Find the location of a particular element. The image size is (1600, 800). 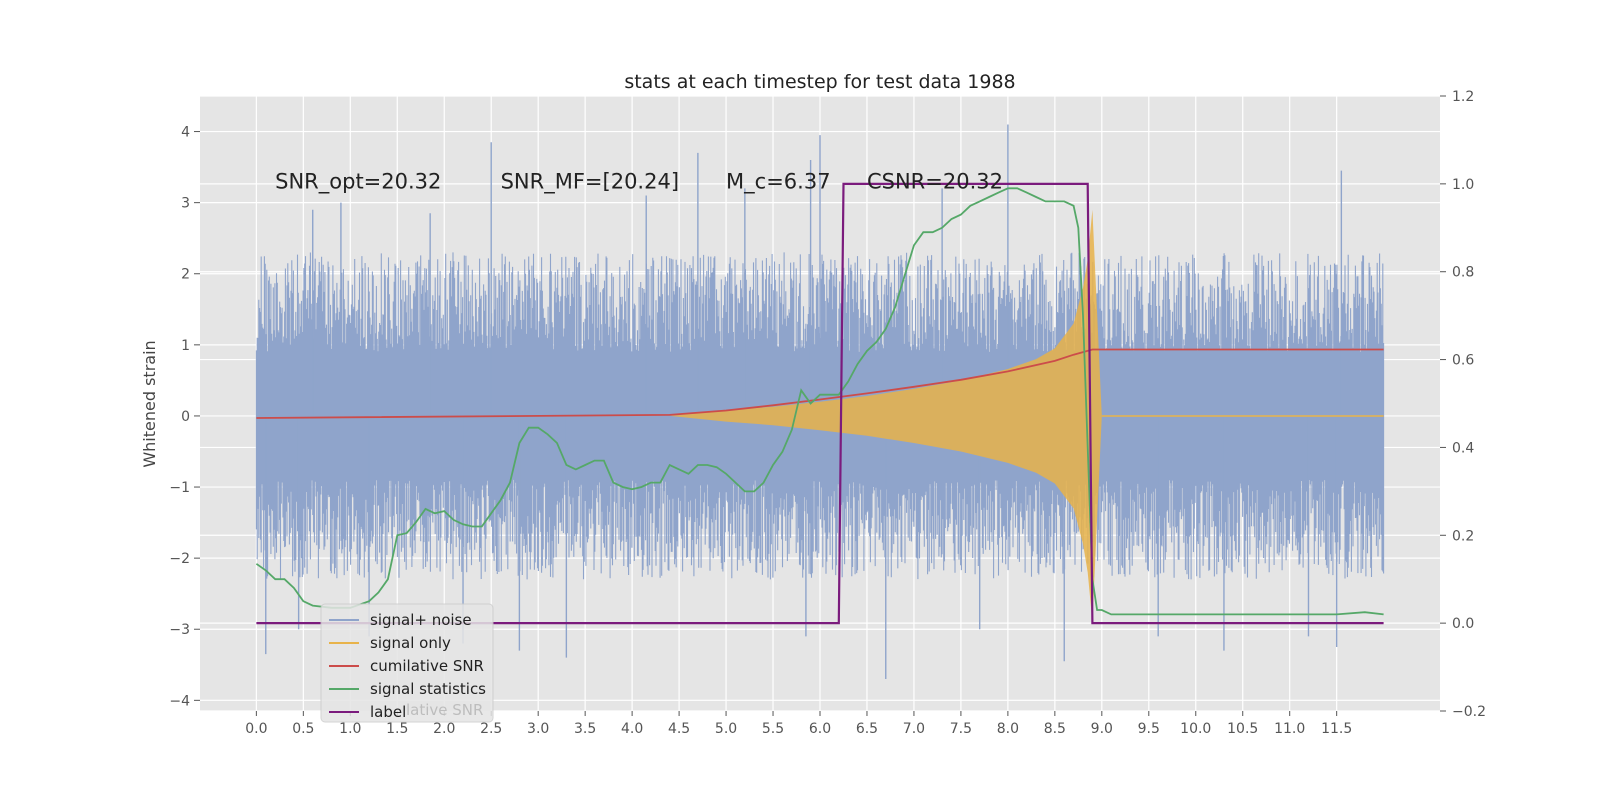

y2-tick-label: −0.2 is located at coordinates (1469, 712).